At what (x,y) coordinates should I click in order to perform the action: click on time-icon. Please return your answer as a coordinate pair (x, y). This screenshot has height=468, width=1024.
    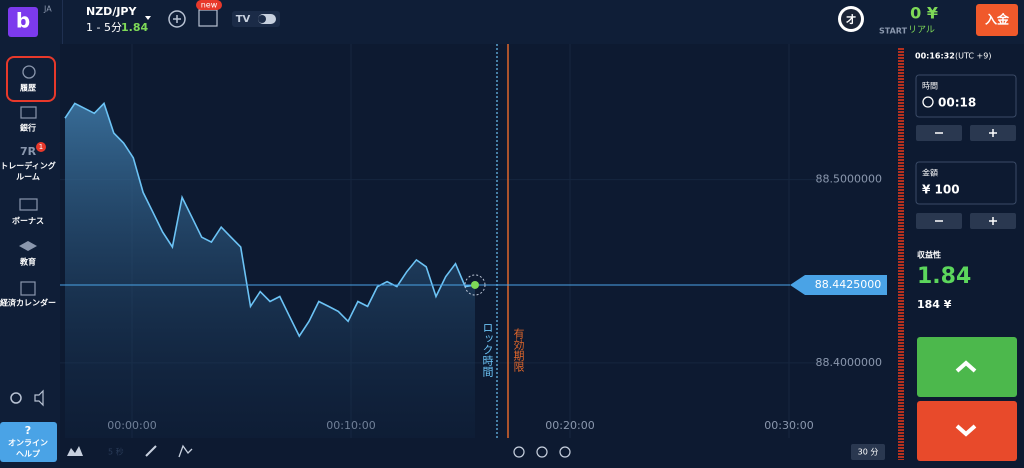
    Looking at the image, I should click on (928, 102).